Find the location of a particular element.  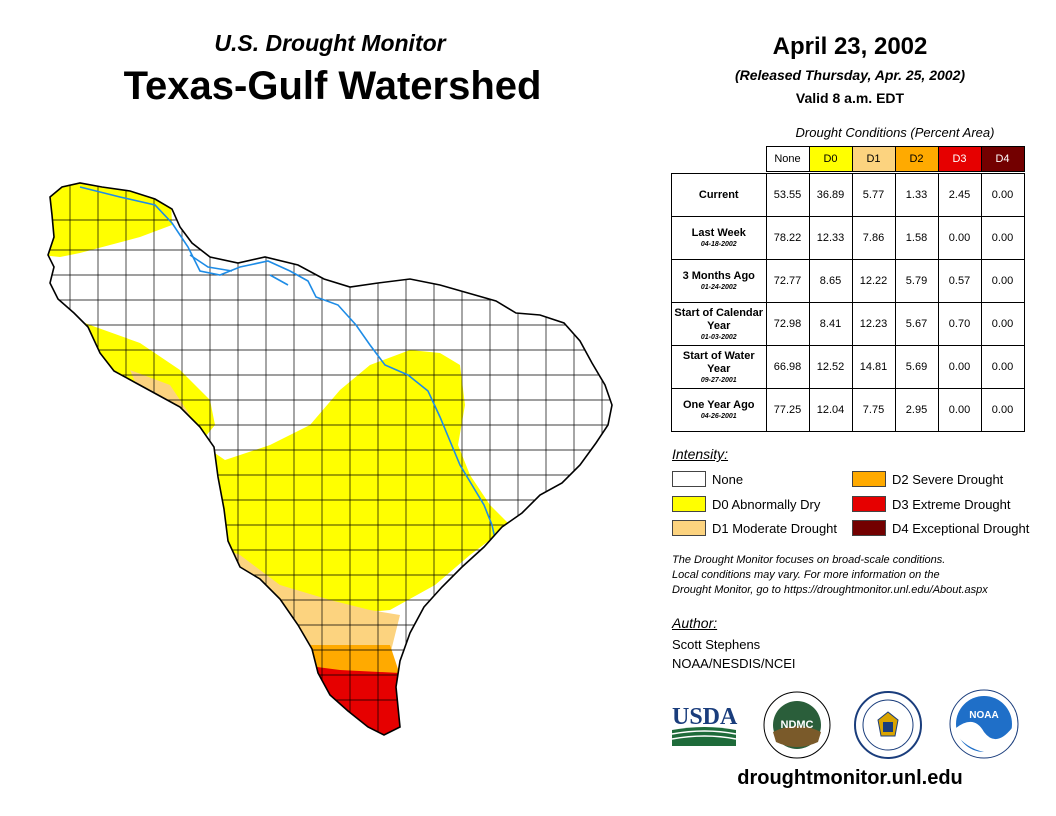

d1-region is located at coordinates (295, 597).